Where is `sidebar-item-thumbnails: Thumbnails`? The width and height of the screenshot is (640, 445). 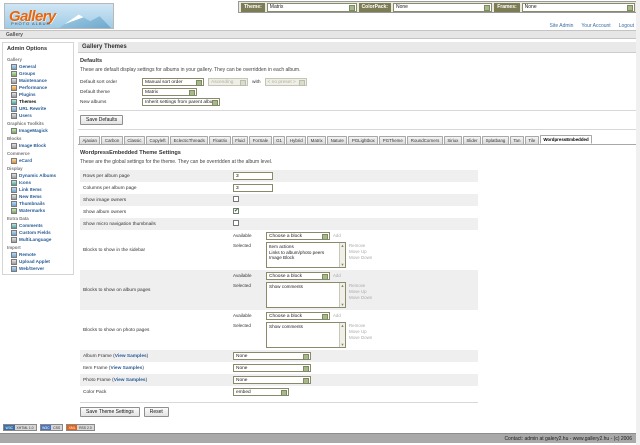
sidebar-item-thumbnails: Thumbnails is located at coordinates (38, 203).